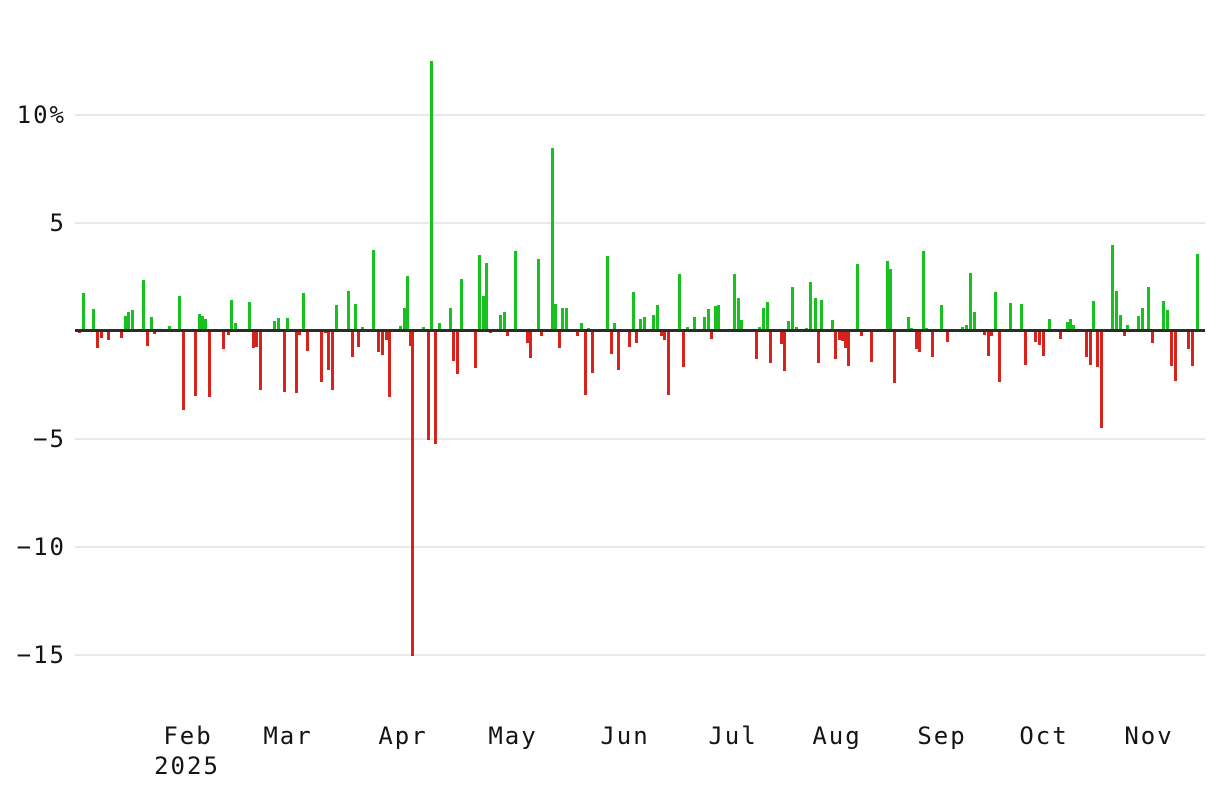  What do you see at coordinates (49, 439) in the screenshot?
I see `y-tick-label: −5` at bounding box center [49, 439].